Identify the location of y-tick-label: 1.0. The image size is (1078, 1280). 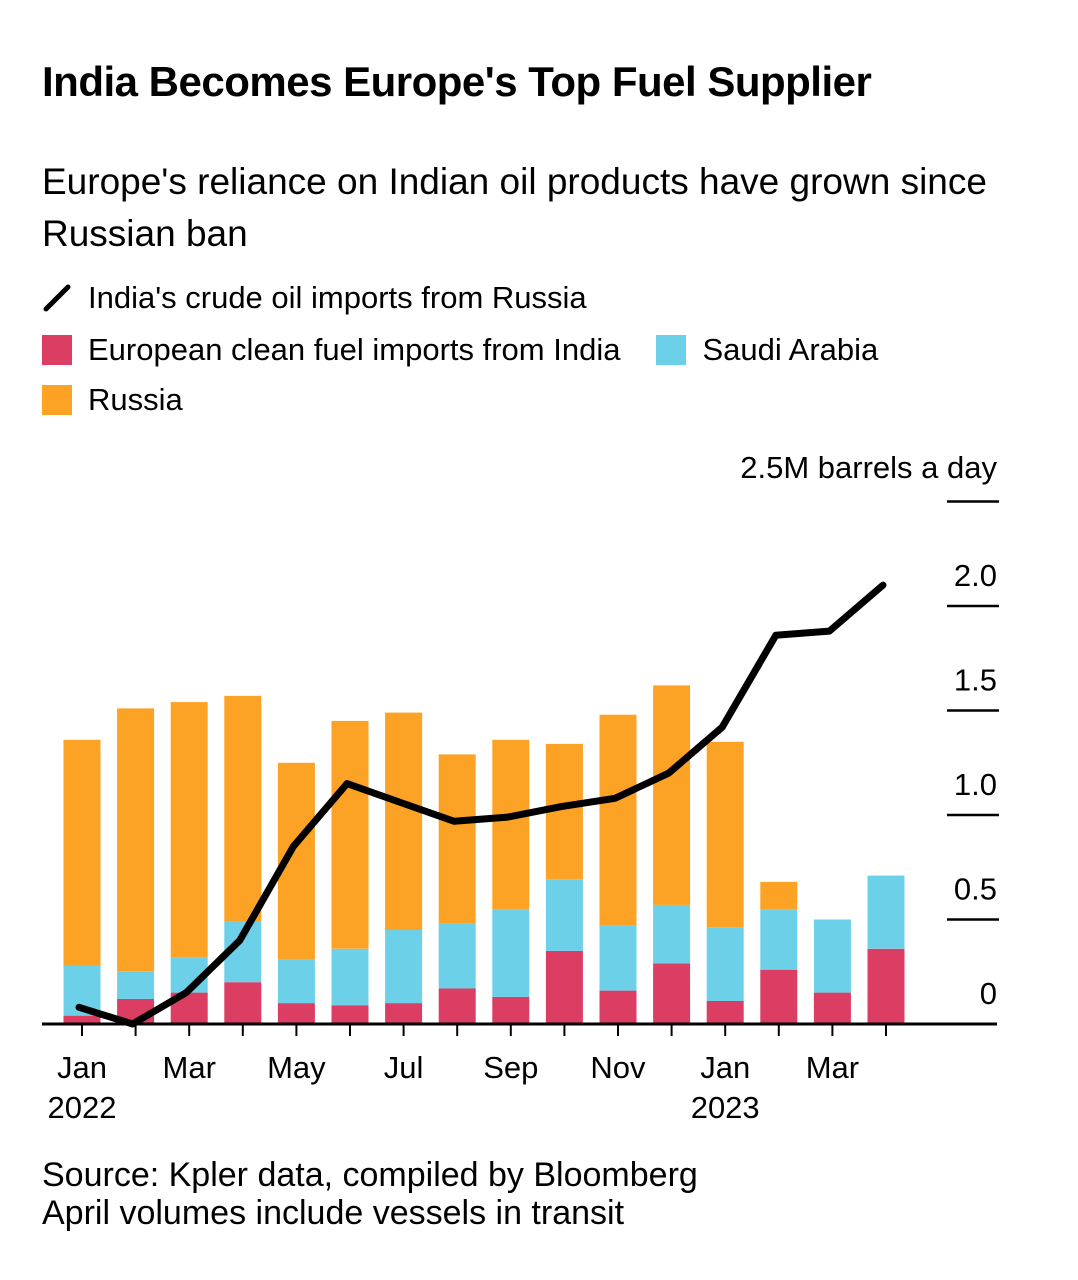
(975, 784).